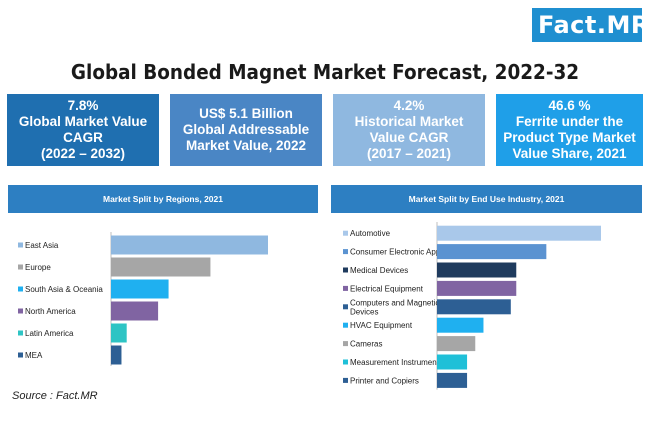 Image resolution: width=650 pixels, height=443 pixels. What do you see at coordinates (189, 245) in the screenshot?
I see `bar-east-asia` at bounding box center [189, 245].